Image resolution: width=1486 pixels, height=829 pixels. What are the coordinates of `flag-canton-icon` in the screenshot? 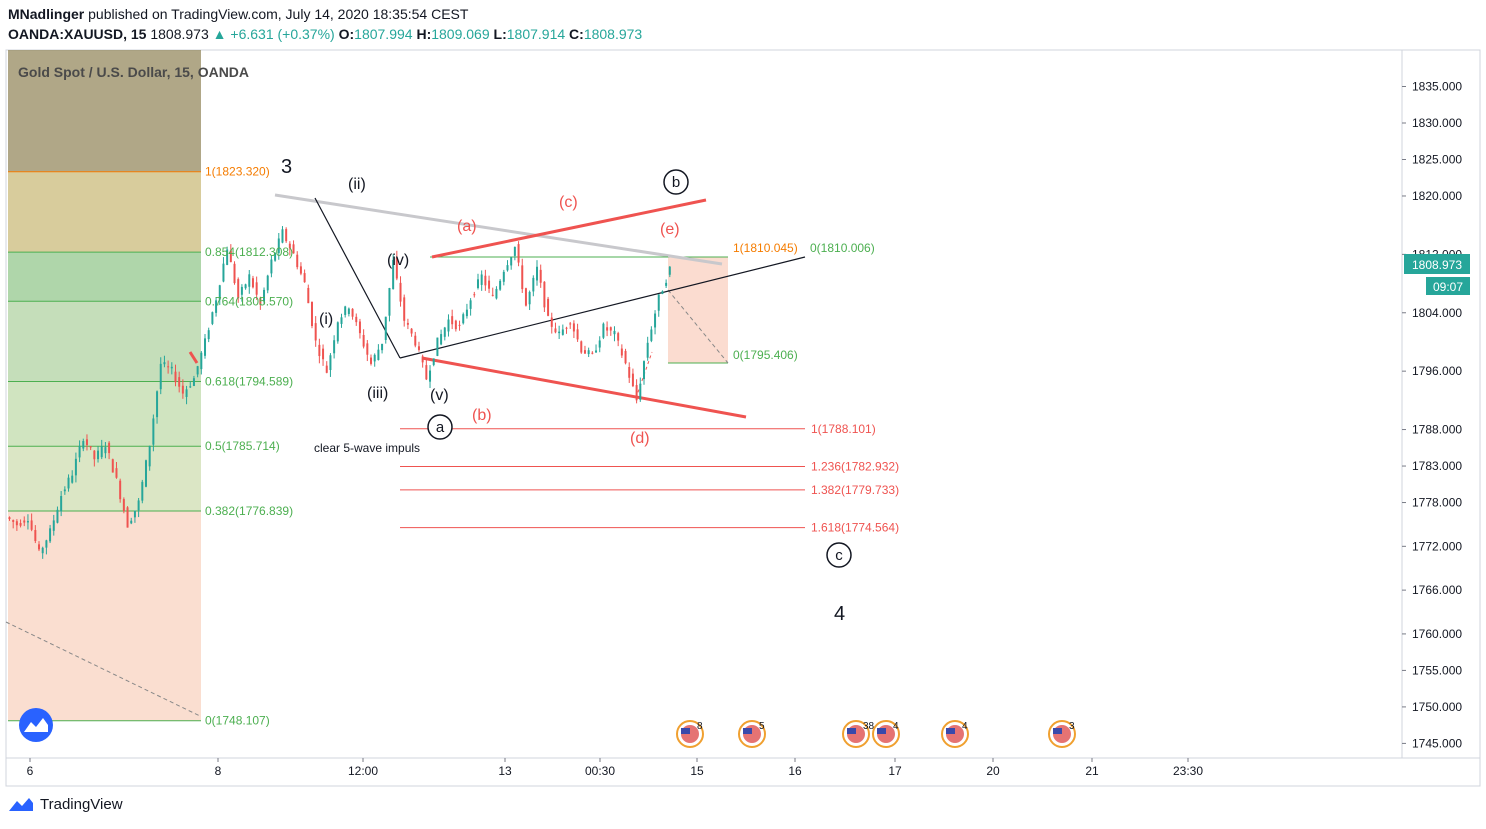 It's located at (747, 731).